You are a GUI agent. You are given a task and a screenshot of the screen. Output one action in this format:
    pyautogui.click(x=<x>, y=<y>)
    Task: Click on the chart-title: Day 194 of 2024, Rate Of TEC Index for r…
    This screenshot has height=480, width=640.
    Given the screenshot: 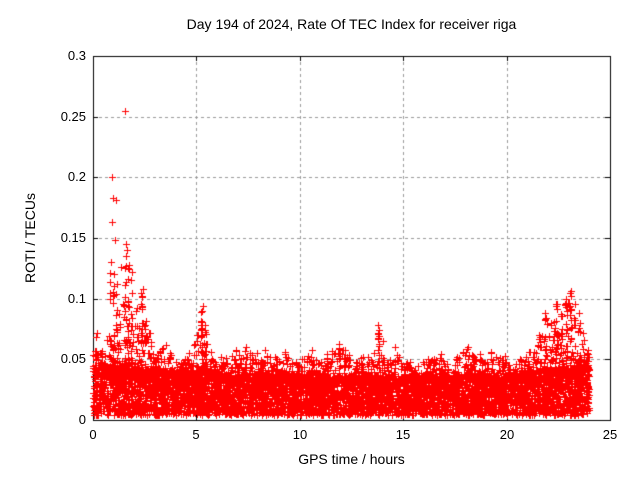 What is the action you would take?
    pyautogui.click(x=351, y=24)
    